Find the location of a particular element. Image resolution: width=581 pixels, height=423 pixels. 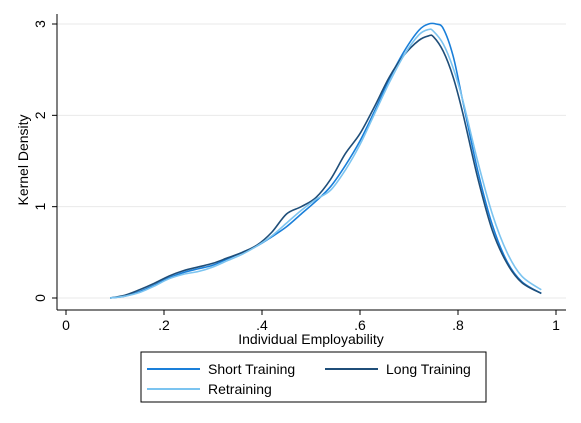

y-tick-label-3: 3 is located at coordinates (40, 24).